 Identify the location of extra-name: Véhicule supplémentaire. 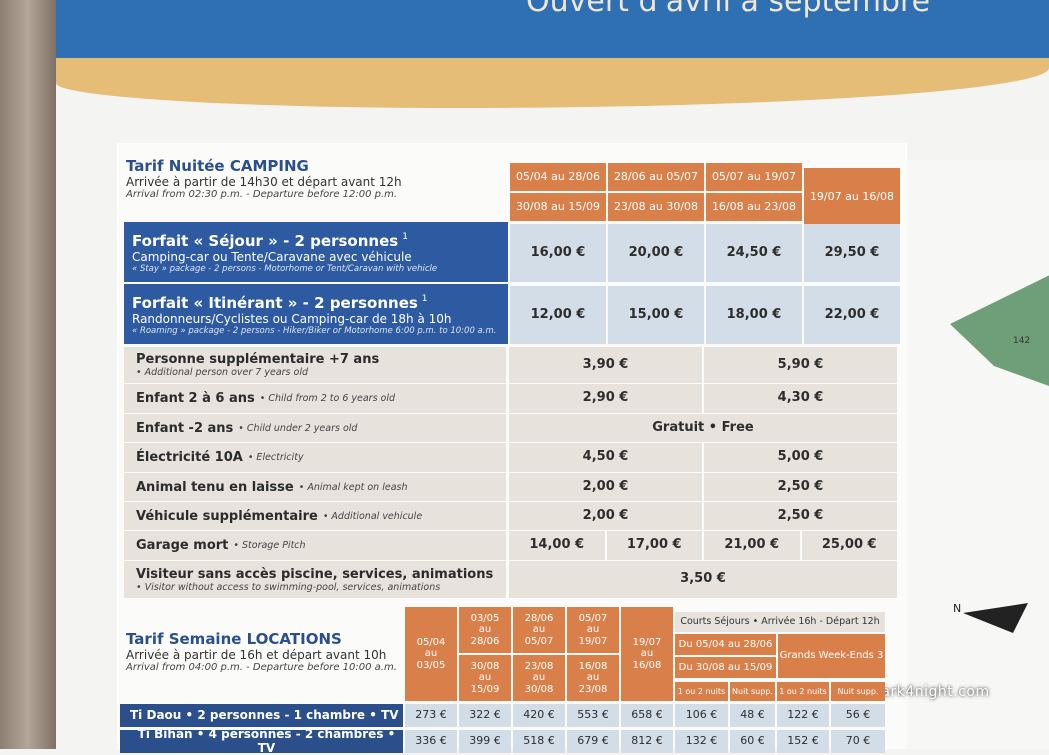
(227, 516).